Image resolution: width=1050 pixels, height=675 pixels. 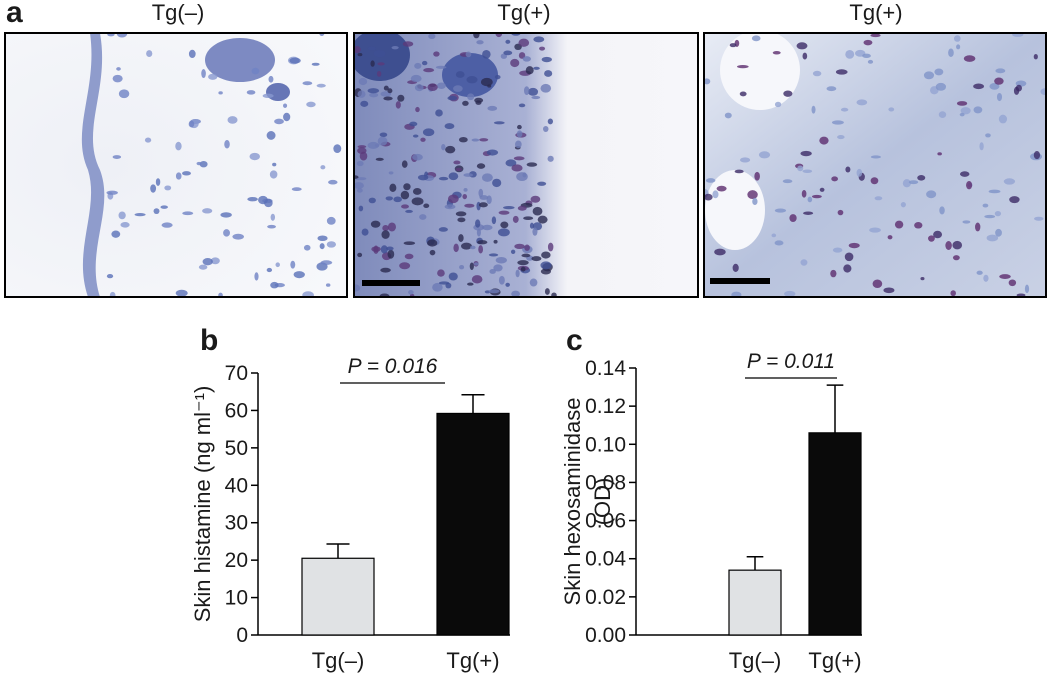 I want to click on y-tick-label: 0.12, so click(x=605, y=406).